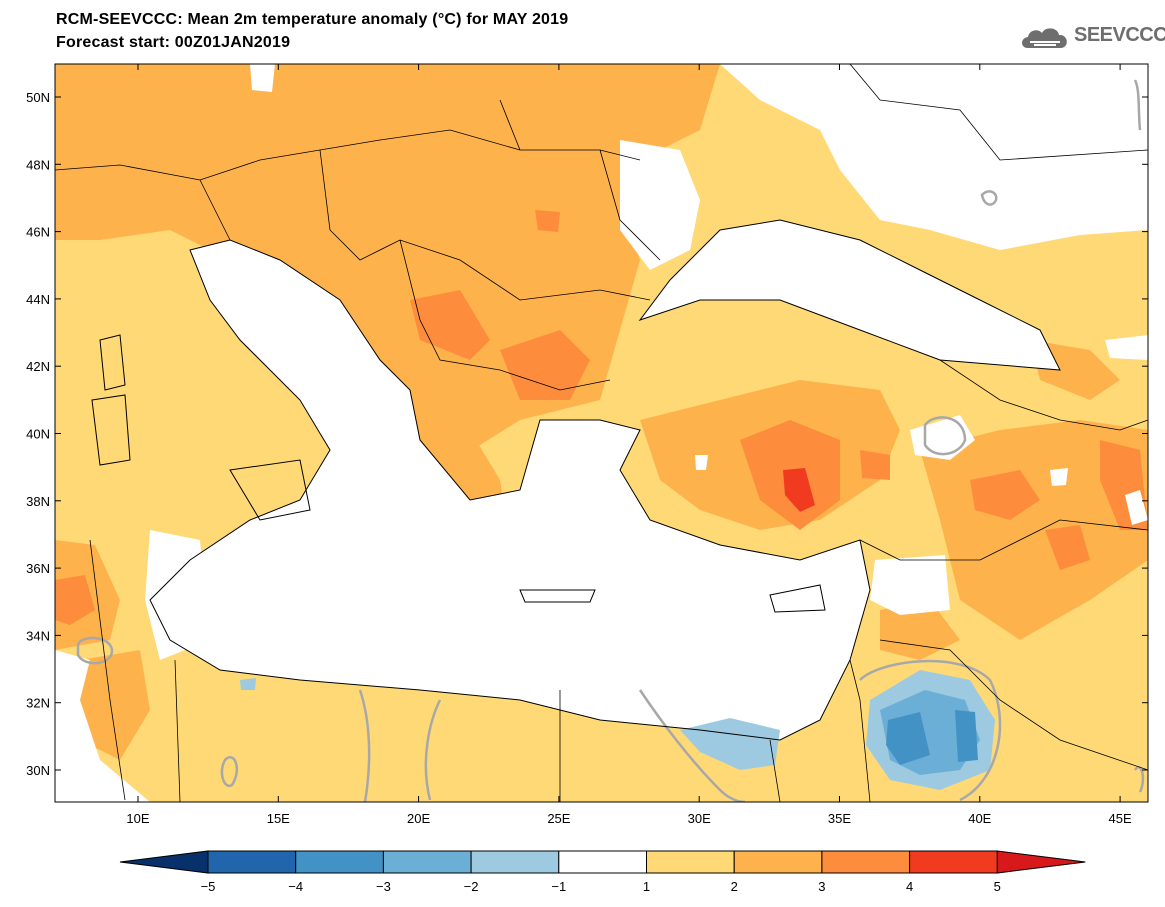 The height and width of the screenshot is (907, 1165). I want to click on colorbar-label: −5, so click(208, 886).